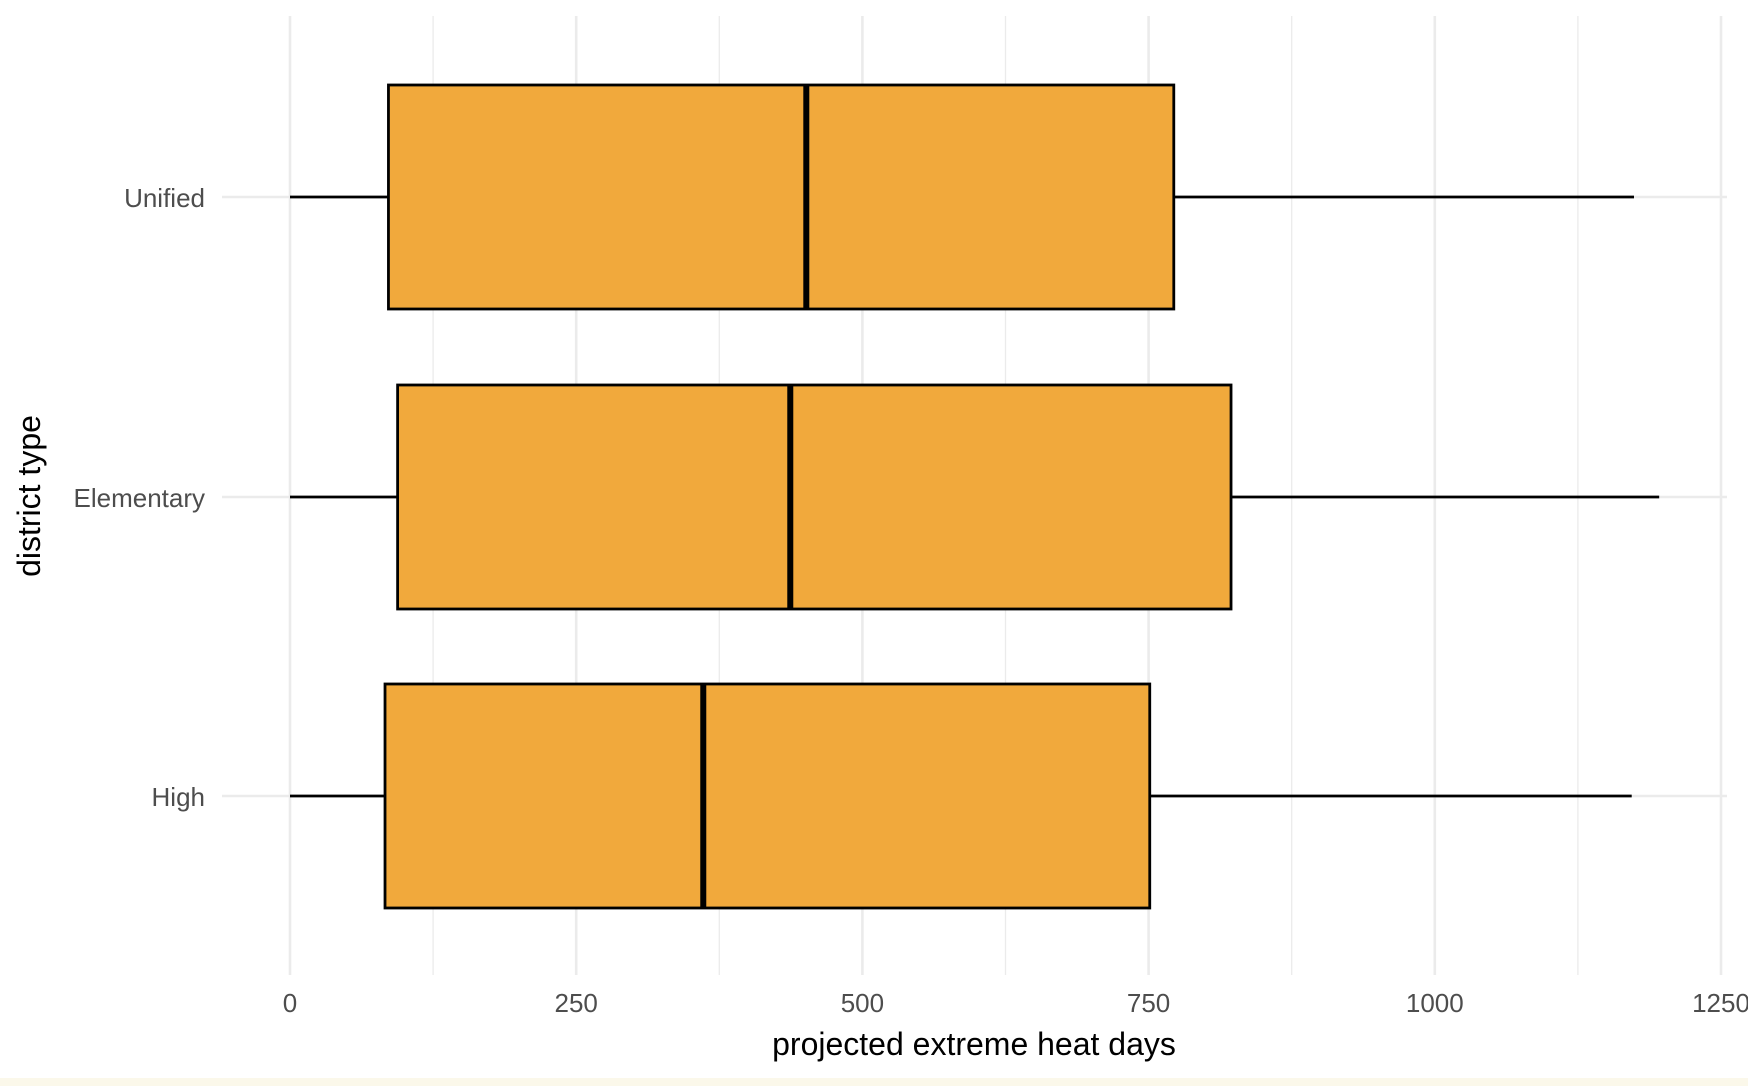 The width and height of the screenshot is (1748, 1086). What do you see at coordinates (1720, 1003) in the screenshot?
I see `x-tick-label: 1250` at bounding box center [1720, 1003].